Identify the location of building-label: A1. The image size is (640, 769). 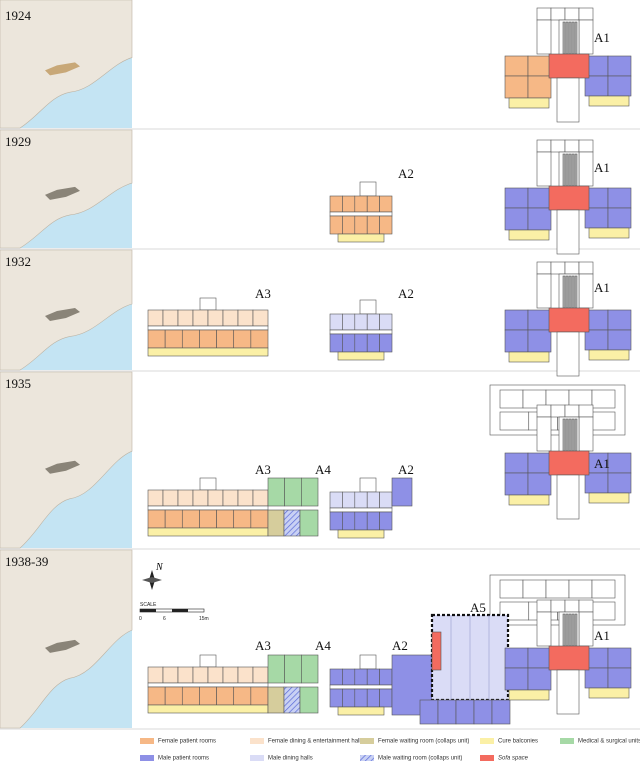
(602, 167).